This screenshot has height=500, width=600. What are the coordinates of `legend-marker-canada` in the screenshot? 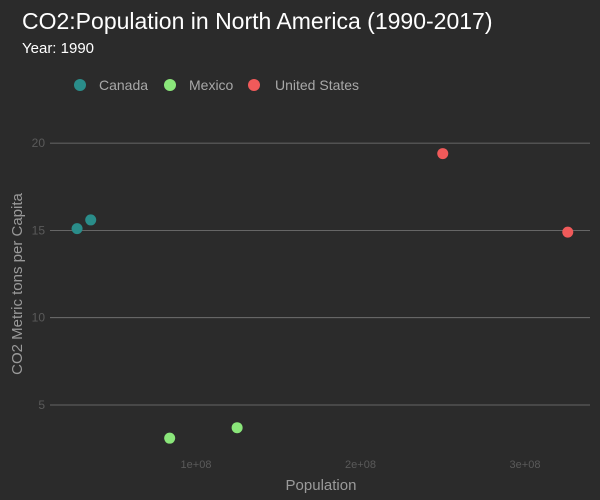 It's located at (80, 85).